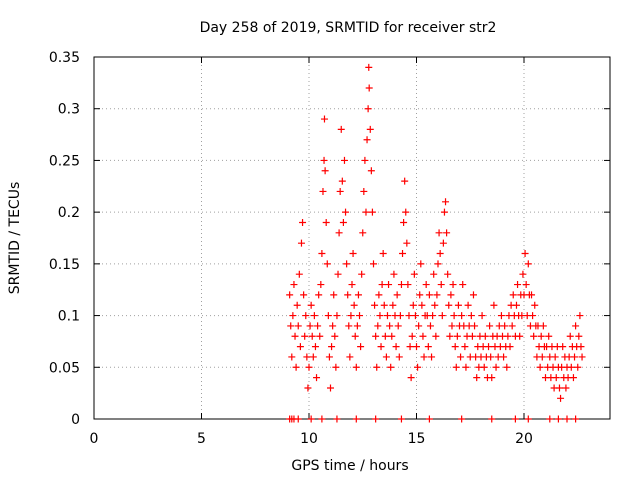 This screenshot has width=640, height=480. What do you see at coordinates (69, 317) in the screenshot?
I see `y-tick-label: 0.1` at bounding box center [69, 317].